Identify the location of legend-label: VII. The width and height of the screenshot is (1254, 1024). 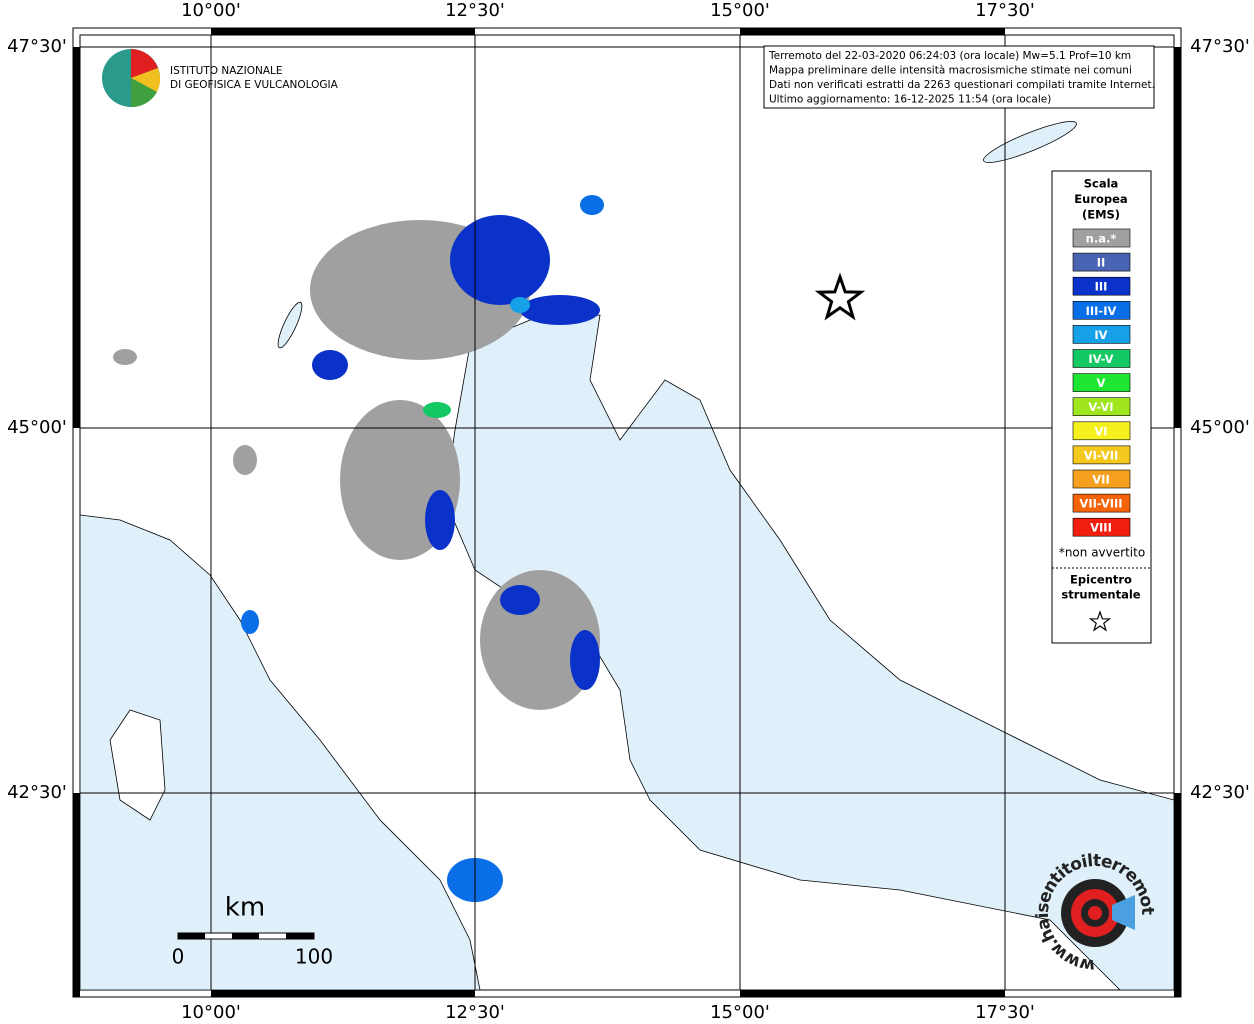
(1100, 480).